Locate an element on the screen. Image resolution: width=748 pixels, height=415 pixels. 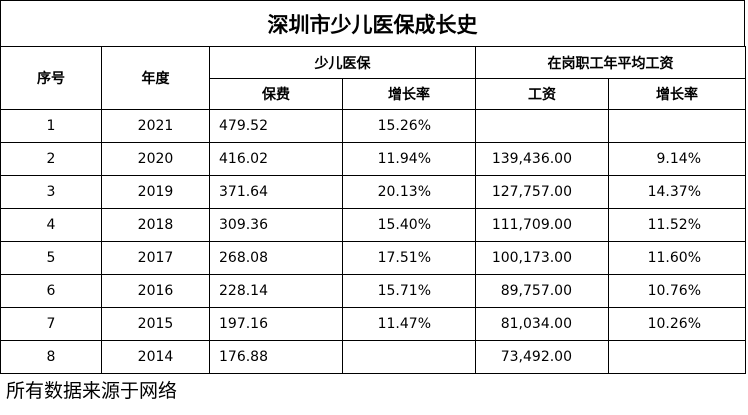
header-salary-growth: 增长率 is located at coordinates (677, 94).